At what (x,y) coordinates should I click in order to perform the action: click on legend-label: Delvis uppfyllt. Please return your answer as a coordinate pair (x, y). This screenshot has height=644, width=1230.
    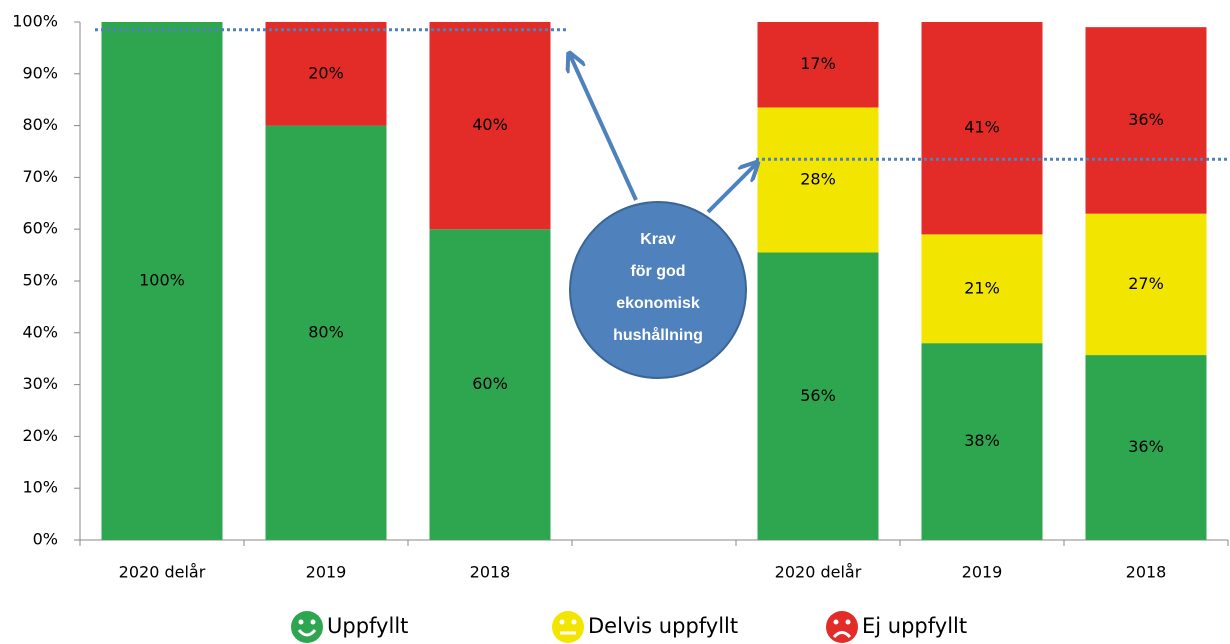
    Looking at the image, I should click on (663, 626).